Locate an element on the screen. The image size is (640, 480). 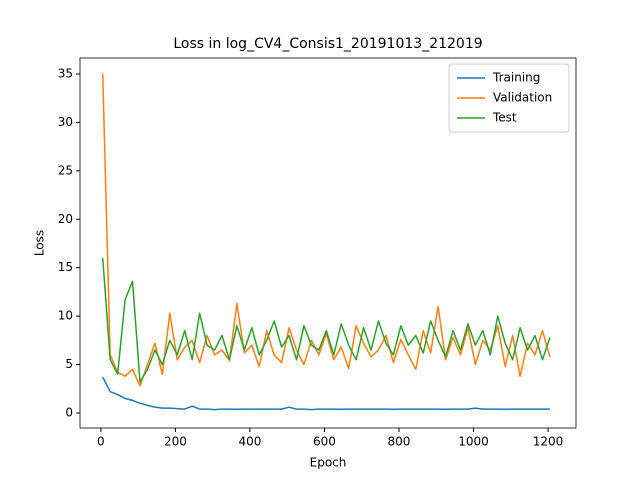
y-tick-label: 25 is located at coordinates (65, 170).